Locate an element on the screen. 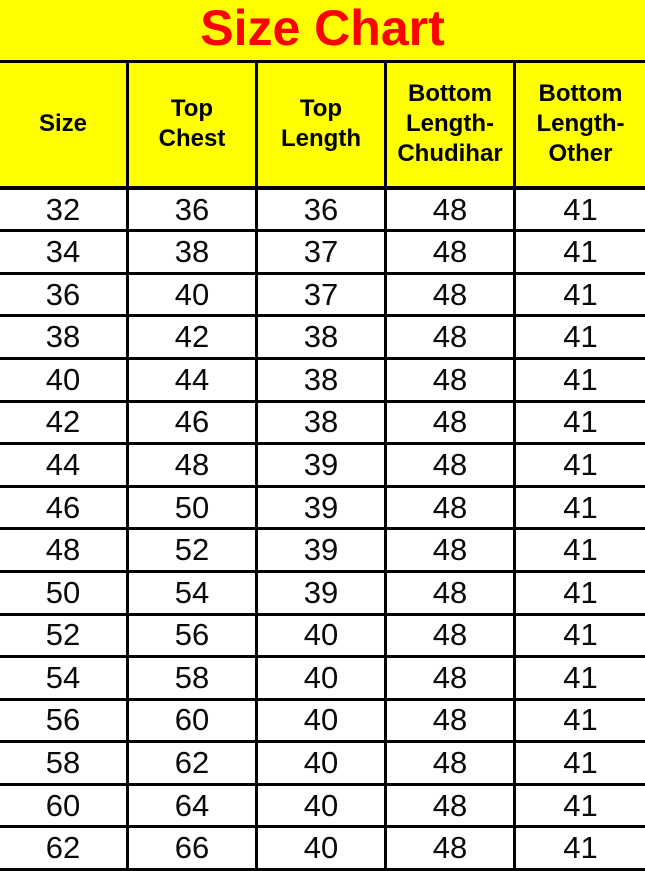  table-cell: 64 is located at coordinates (193, 807).